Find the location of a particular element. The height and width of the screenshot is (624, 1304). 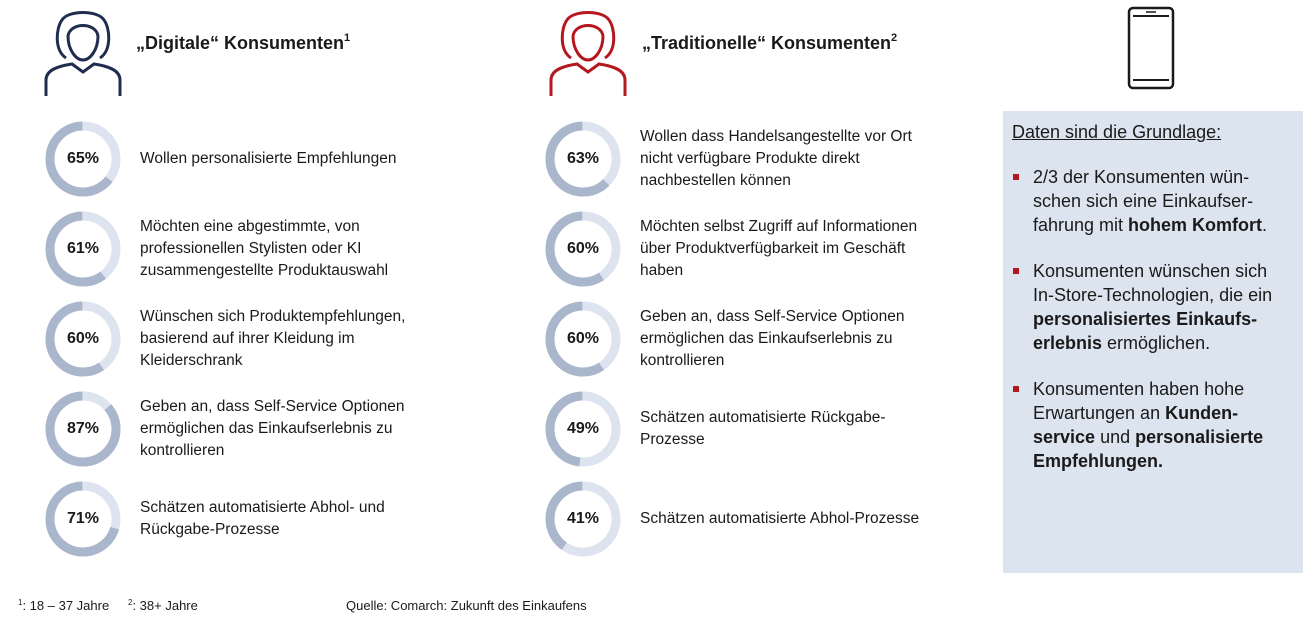

stat-description: Schätzen automatisierte Abhol-Prozesse is located at coordinates (810, 519).